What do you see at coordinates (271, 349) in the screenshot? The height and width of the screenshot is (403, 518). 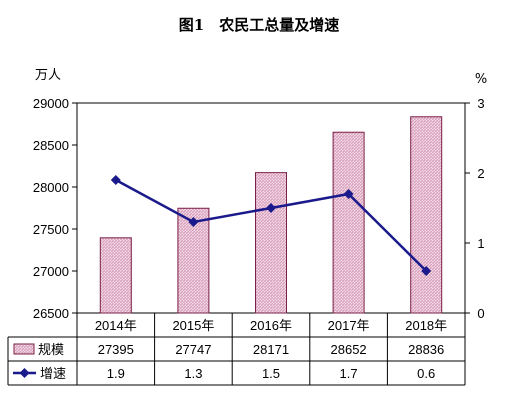 I see `data-table-cell: 28171` at bounding box center [271, 349].